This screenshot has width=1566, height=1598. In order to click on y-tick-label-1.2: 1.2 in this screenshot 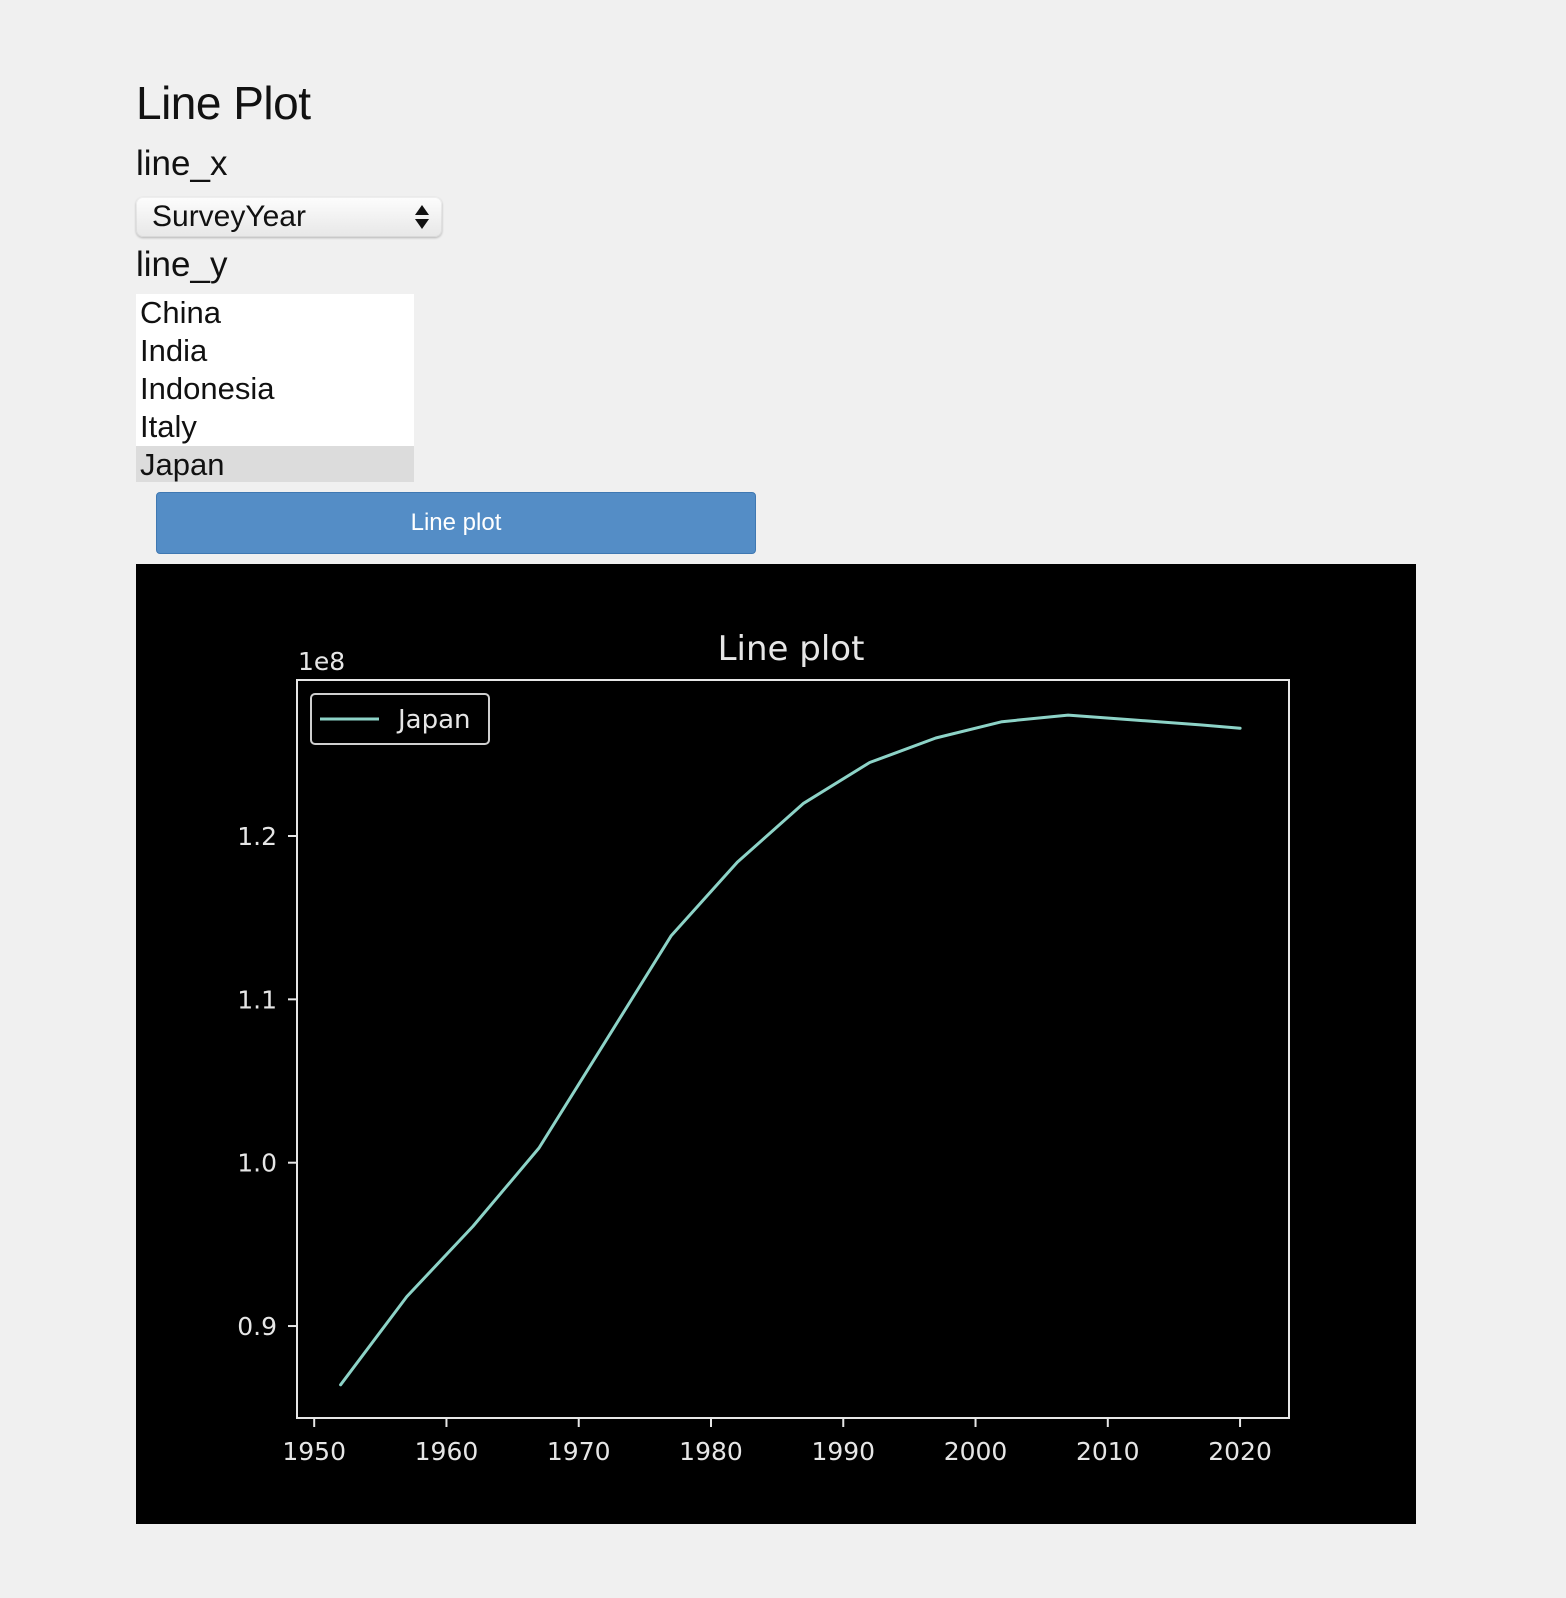, I will do `click(257, 836)`.